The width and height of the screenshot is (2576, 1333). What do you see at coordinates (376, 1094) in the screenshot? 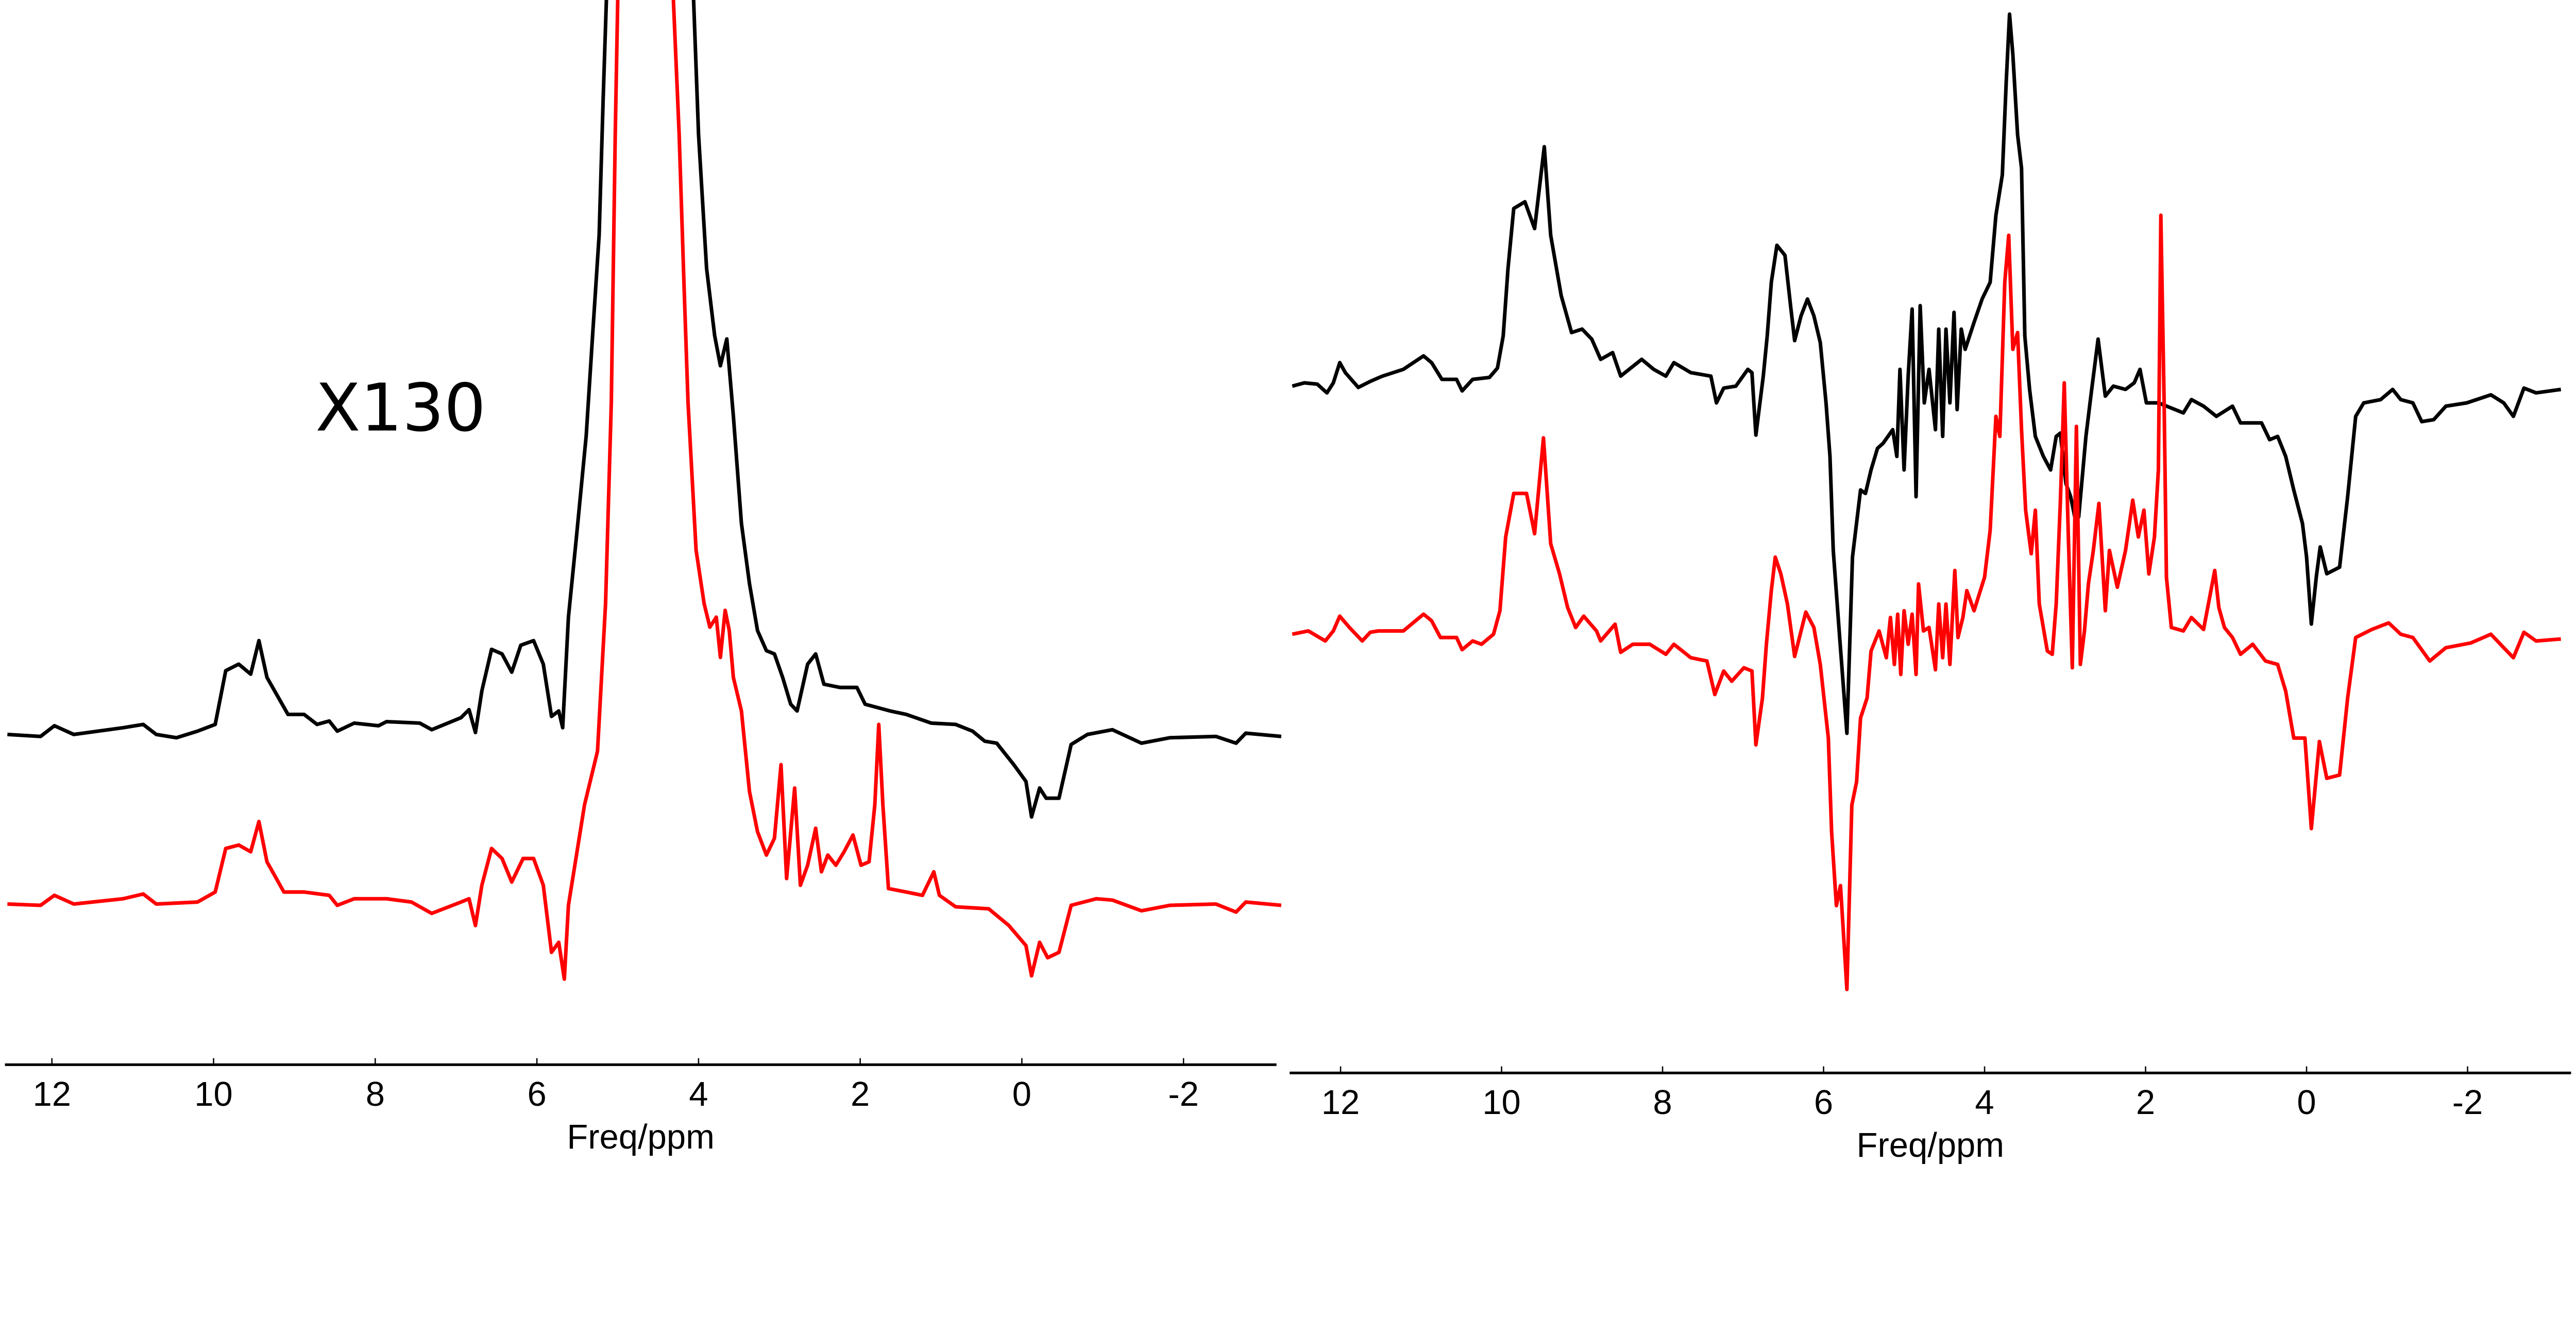
I see `left-x-tick-label: 8` at bounding box center [376, 1094].